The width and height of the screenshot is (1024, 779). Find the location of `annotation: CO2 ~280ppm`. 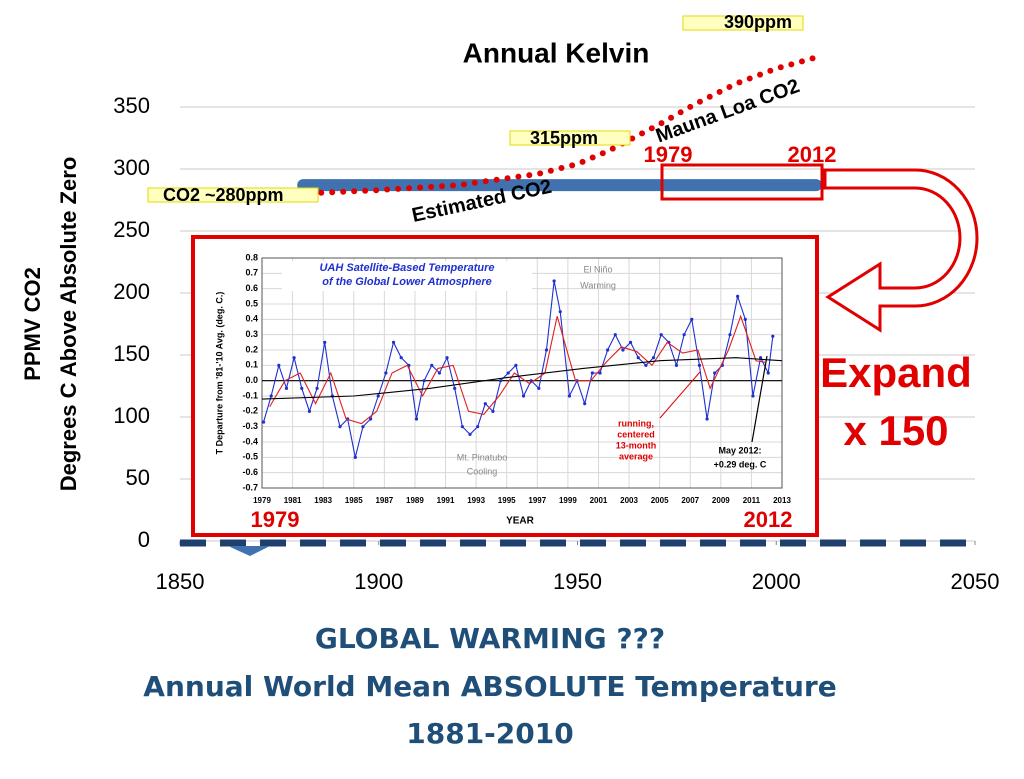

annotation: CO2 ~280ppm is located at coordinates (223, 195).